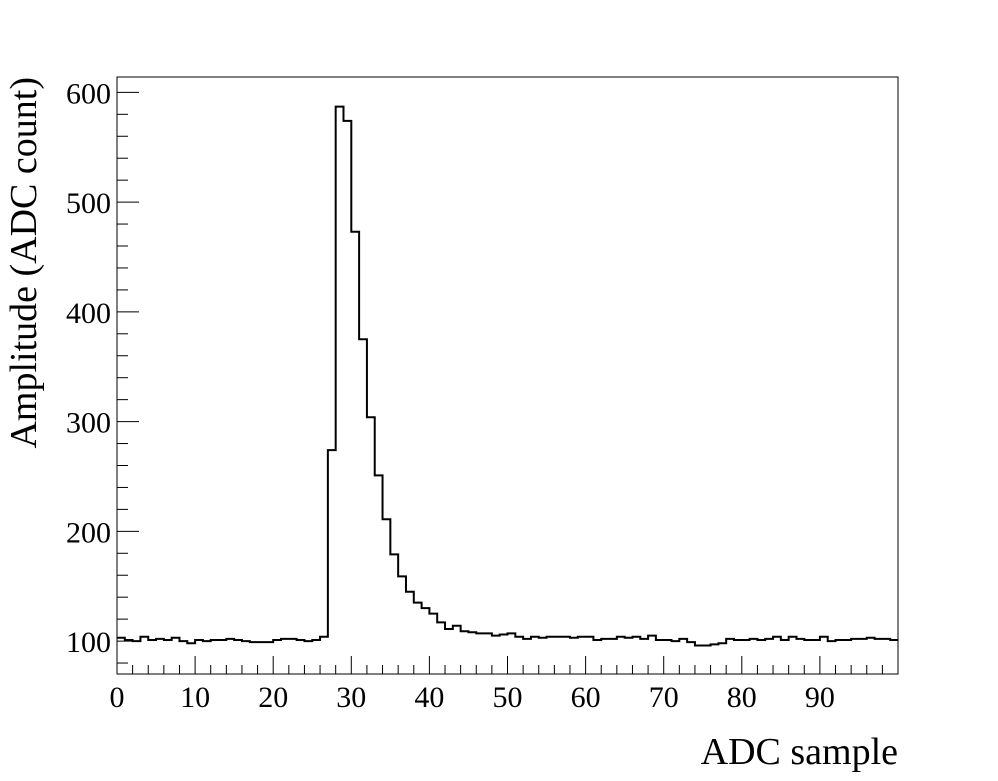  What do you see at coordinates (508, 697) in the screenshot?
I see `x-tick-label: 50` at bounding box center [508, 697].